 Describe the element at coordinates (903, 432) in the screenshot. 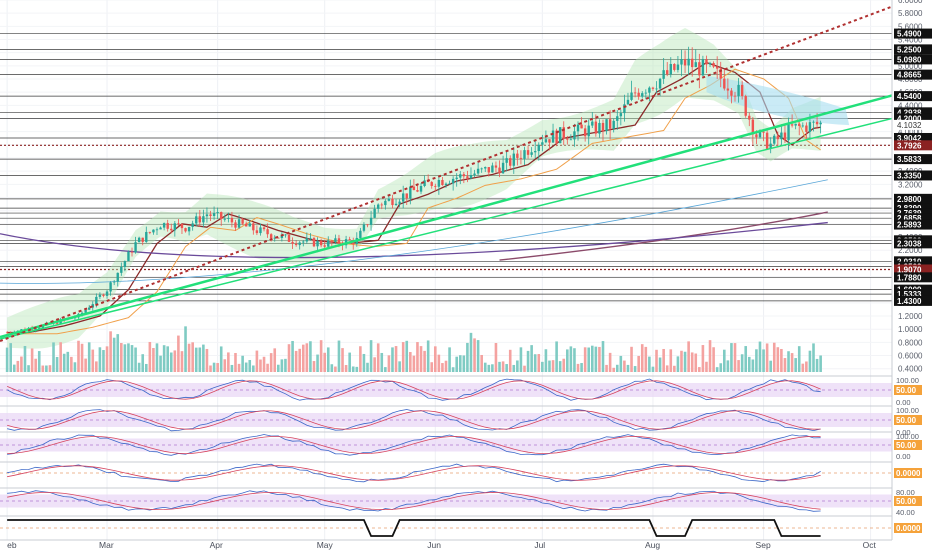

I see `pane-tick-label: 0.00` at that location.